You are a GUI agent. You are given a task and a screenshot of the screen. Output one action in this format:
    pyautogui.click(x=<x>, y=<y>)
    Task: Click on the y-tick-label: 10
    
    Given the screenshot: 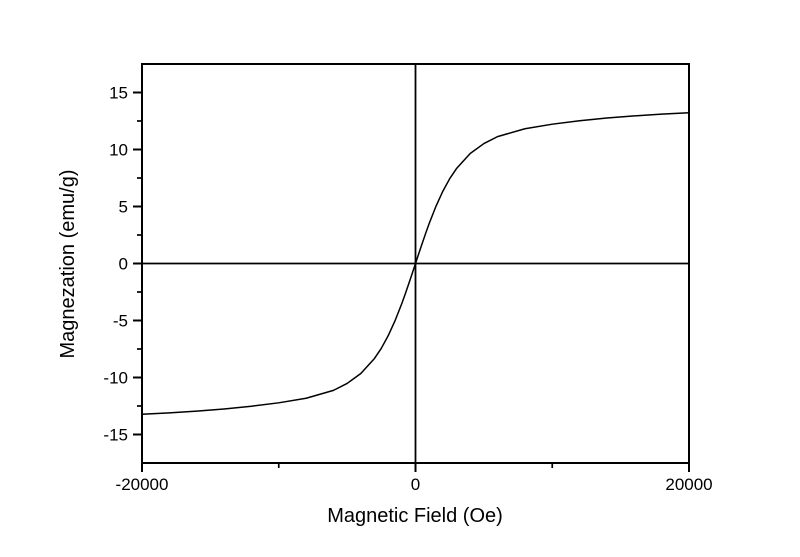 What is the action you would take?
    pyautogui.click(x=118, y=149)
    